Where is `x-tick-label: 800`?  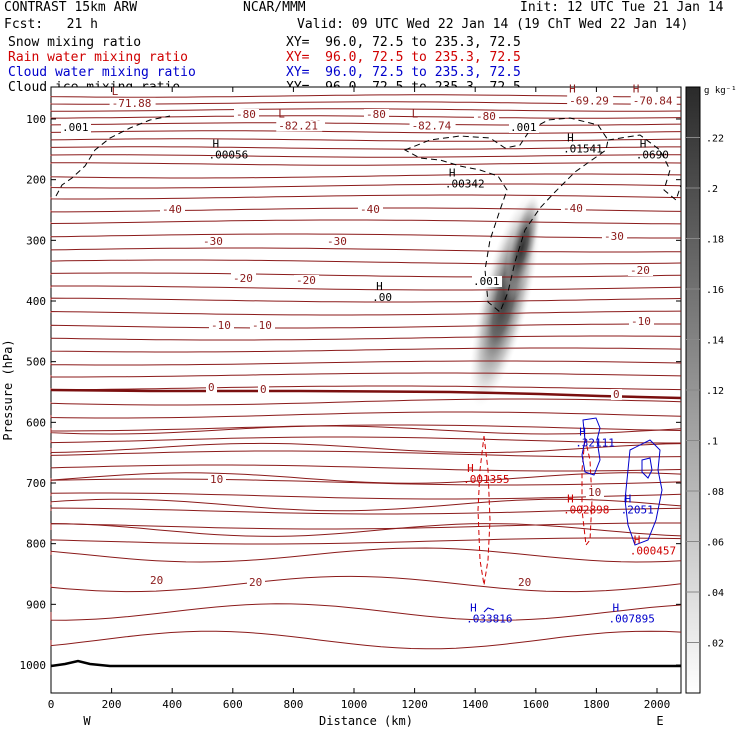
x-tick-label: 800 is located at coordinates (293, 704).